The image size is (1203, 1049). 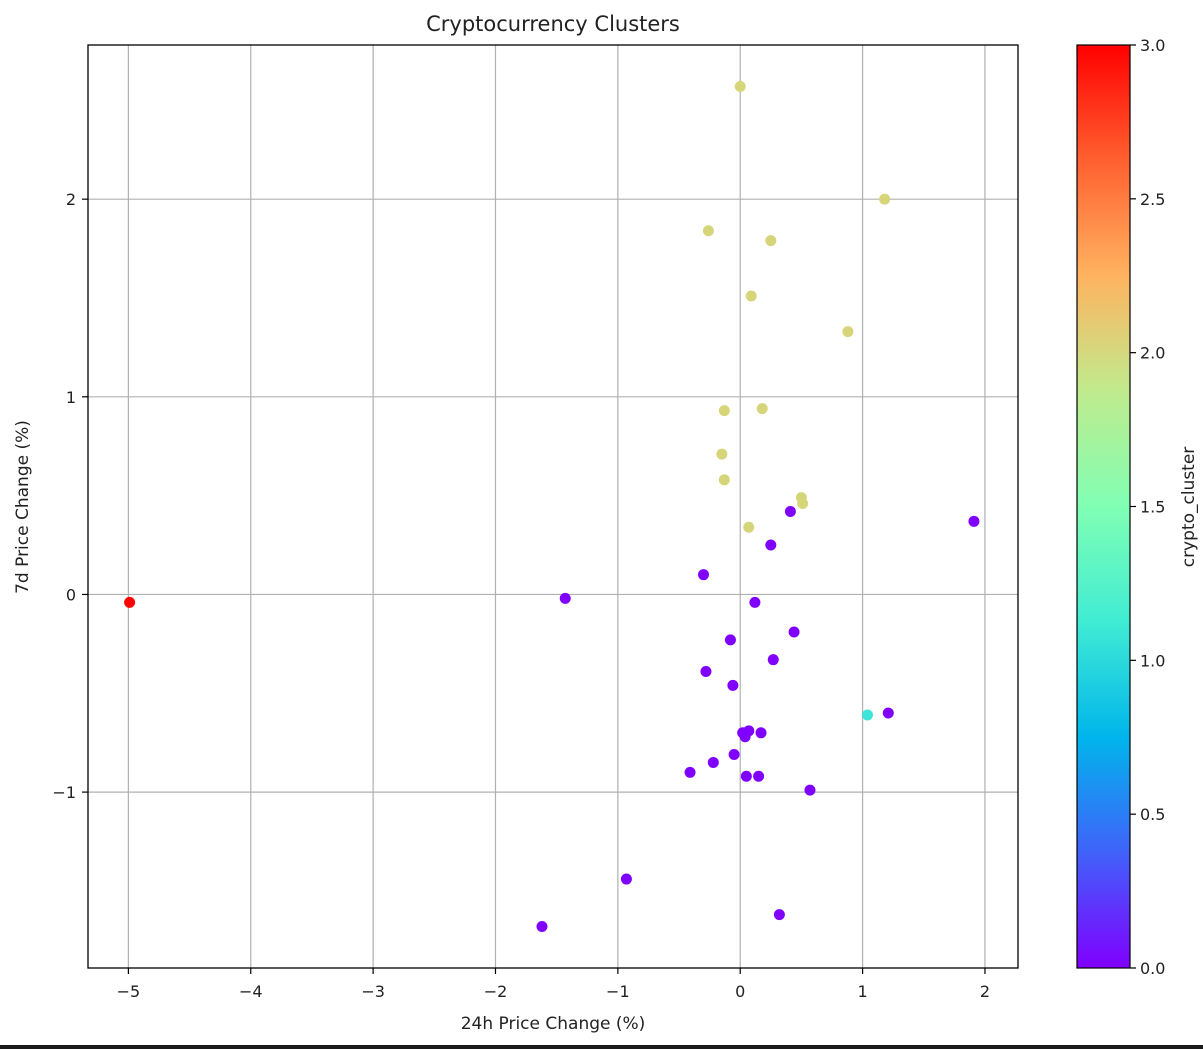 What do you see at coordinates (1103, 506) in the screenshot?
I see `colorbar` at bounding box center [1103, 506].